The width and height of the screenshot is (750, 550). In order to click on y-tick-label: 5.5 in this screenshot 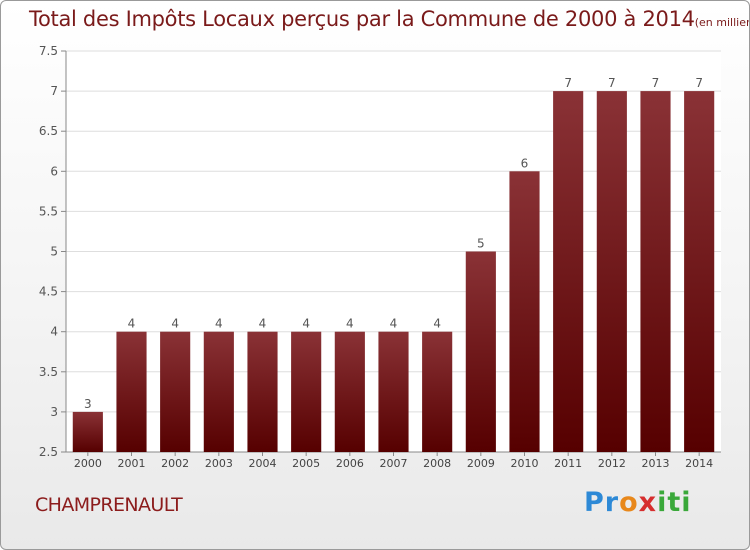, I will do `click(48, 211)`.